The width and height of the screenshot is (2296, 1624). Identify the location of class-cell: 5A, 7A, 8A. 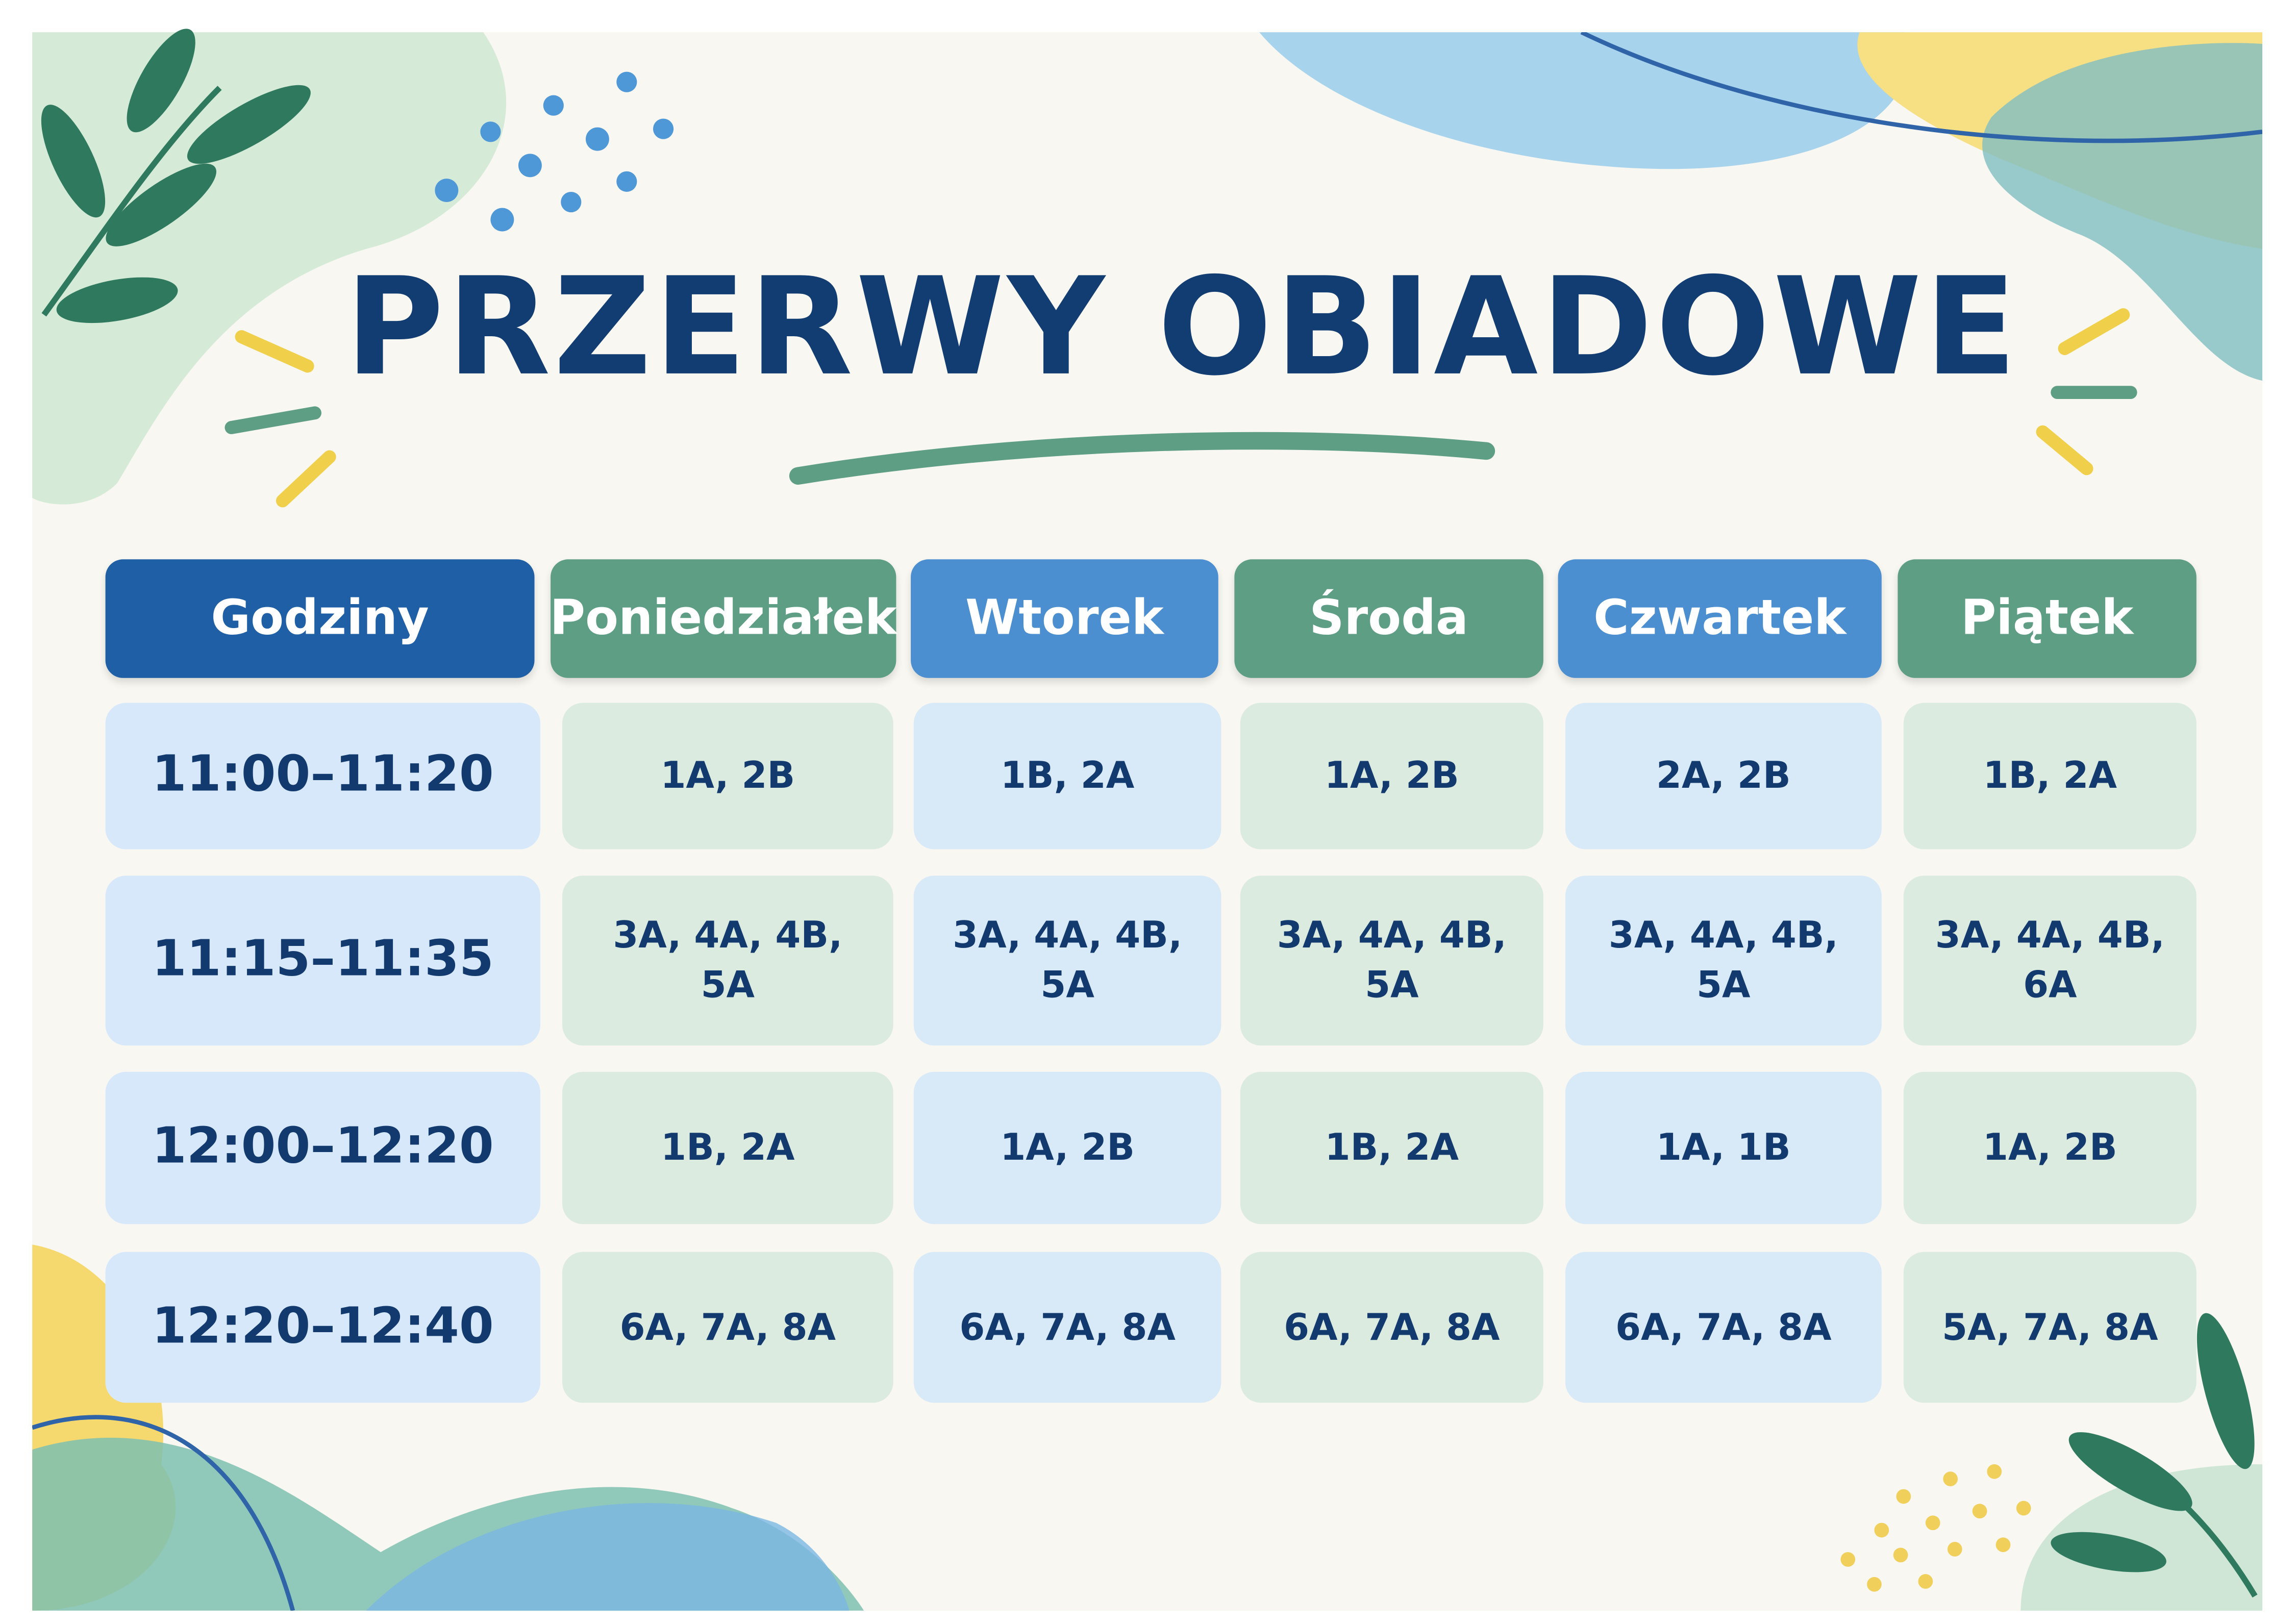
(2050, 1327).